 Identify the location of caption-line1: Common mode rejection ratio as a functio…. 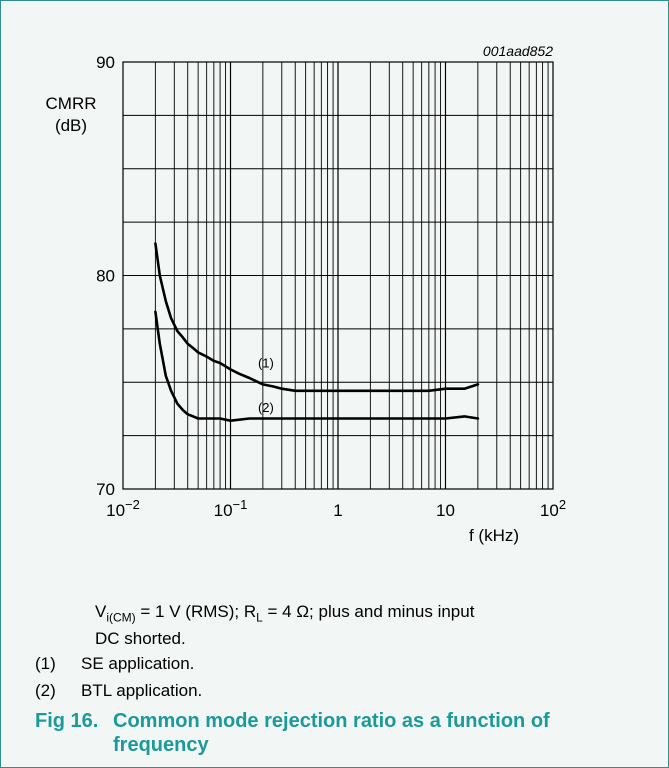
(331, 721).